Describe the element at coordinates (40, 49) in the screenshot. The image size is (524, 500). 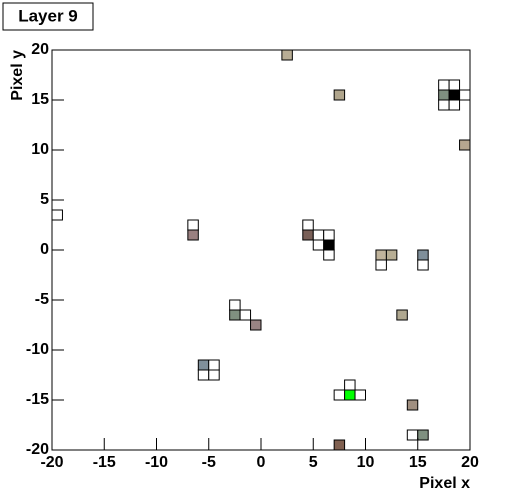
I see `y-tick-label: 20` at that location.